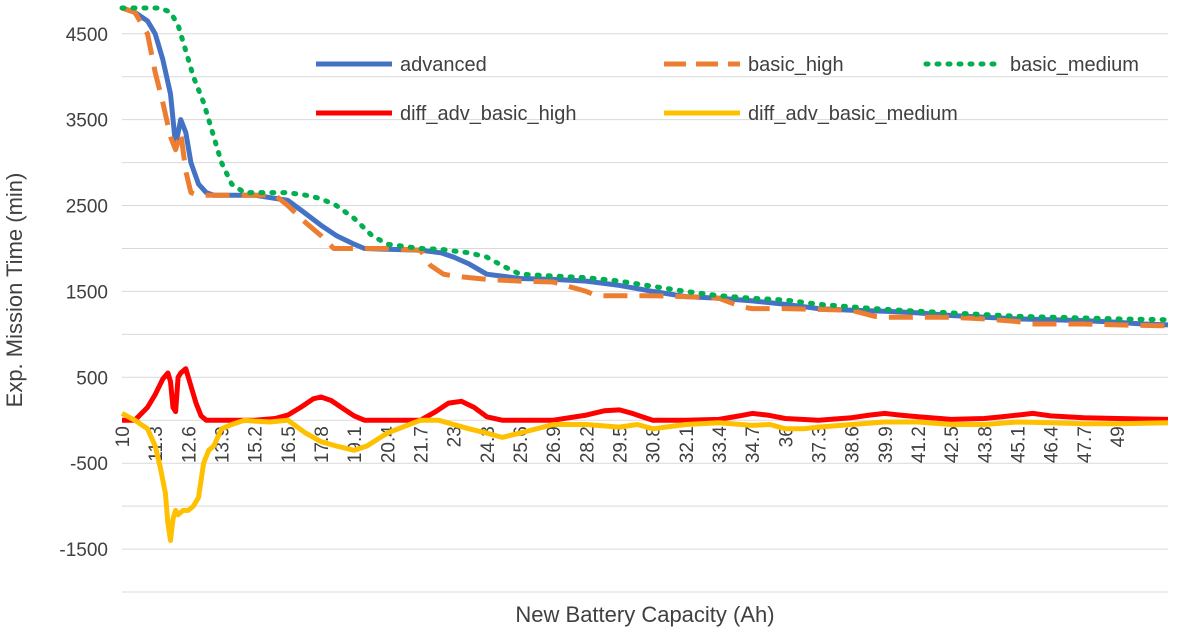  Describe the element at coordinates (1118, 436) in the screenshot. I see `x-tick-label: 49` at that location.